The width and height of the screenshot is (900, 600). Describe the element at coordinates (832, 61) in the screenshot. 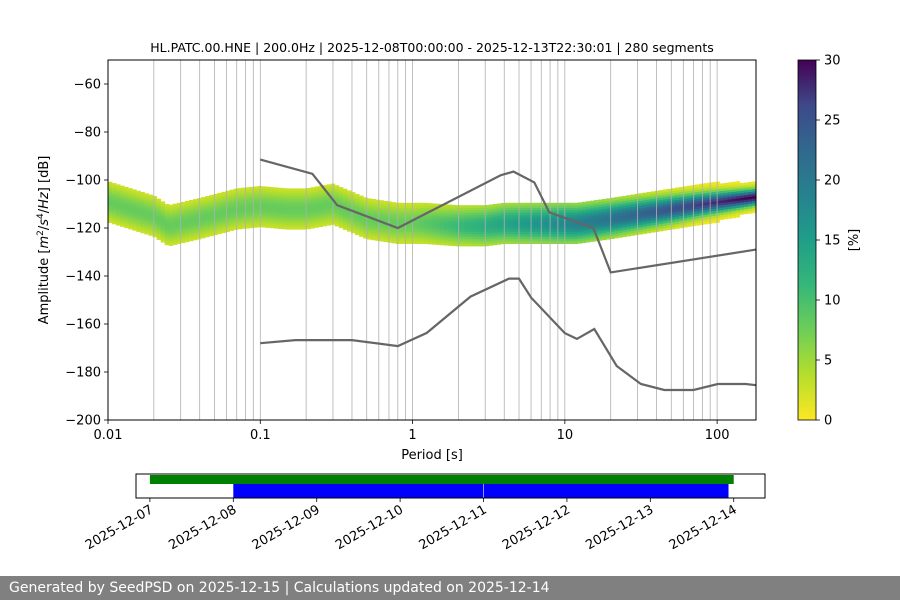

I see `colorbar-tick-label: 30` at that location.